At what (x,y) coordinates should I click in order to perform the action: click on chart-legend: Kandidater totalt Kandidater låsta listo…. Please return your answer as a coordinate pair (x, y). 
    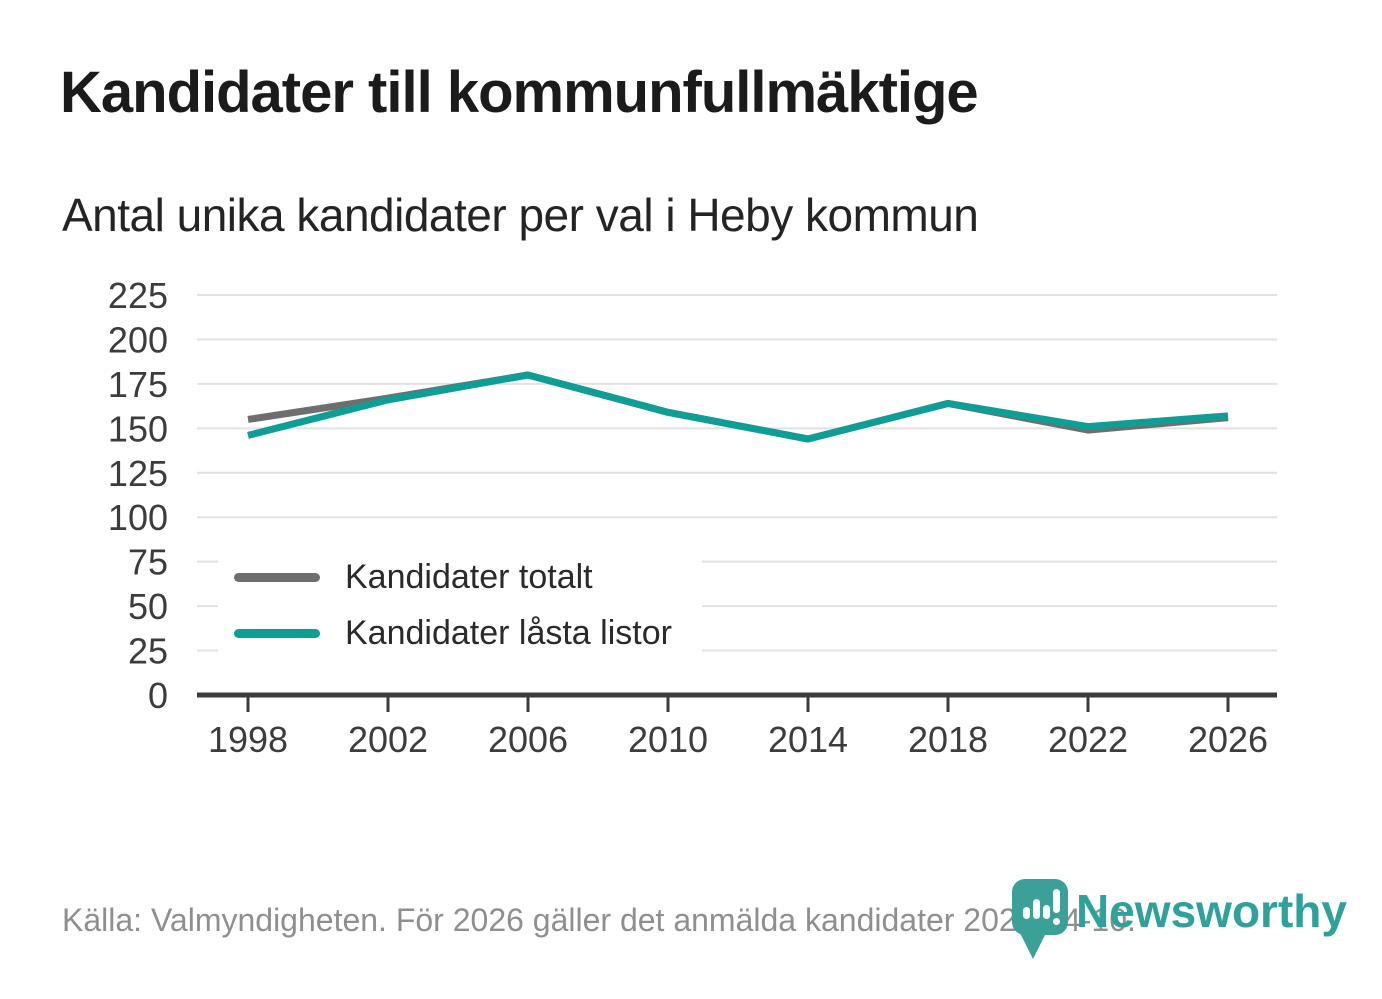
    Looking at the image, I should click on (460, 606).